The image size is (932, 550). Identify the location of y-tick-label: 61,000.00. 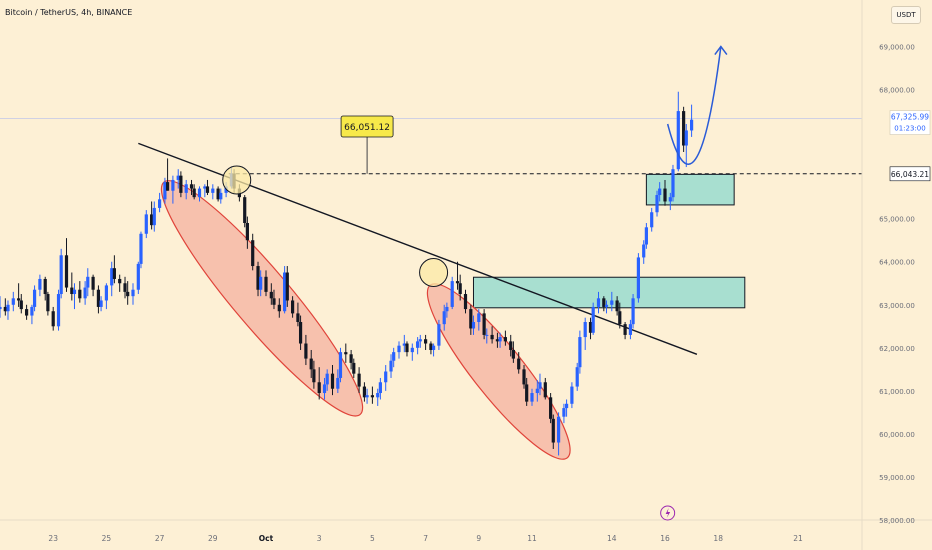
(897, 392).